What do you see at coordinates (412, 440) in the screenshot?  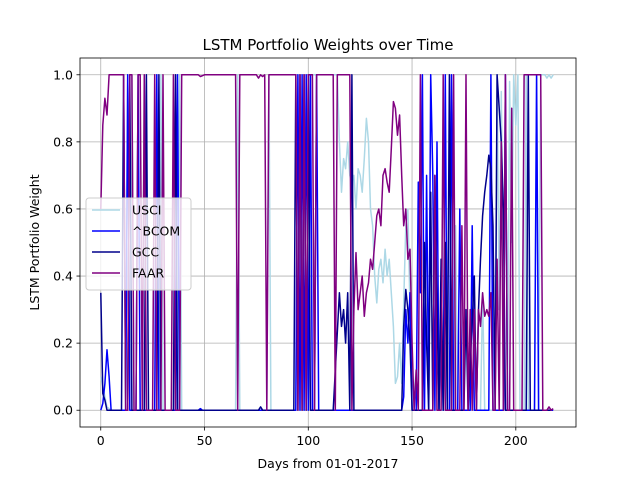 I see `x-tick-label: 150` at bounding box center [412, 440].